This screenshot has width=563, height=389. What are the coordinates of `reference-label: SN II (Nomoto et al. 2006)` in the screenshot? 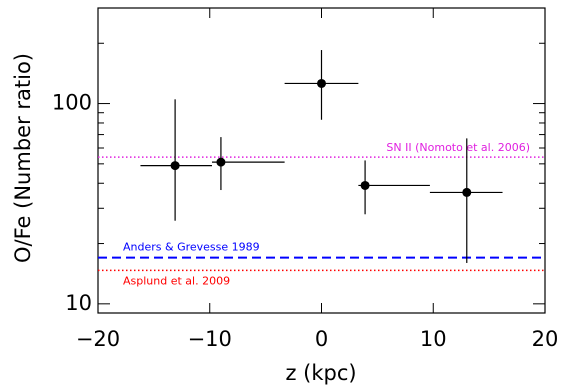 It's located at (458, 147).